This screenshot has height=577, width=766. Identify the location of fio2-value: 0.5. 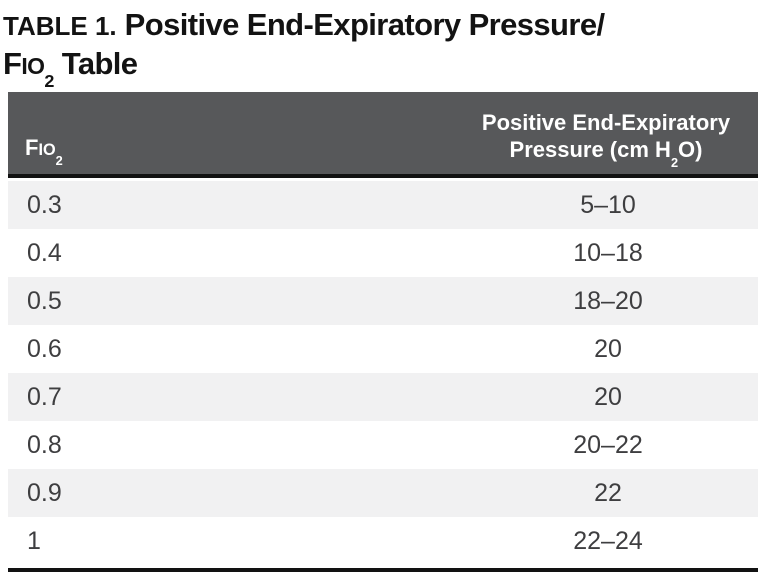
(44, 300).